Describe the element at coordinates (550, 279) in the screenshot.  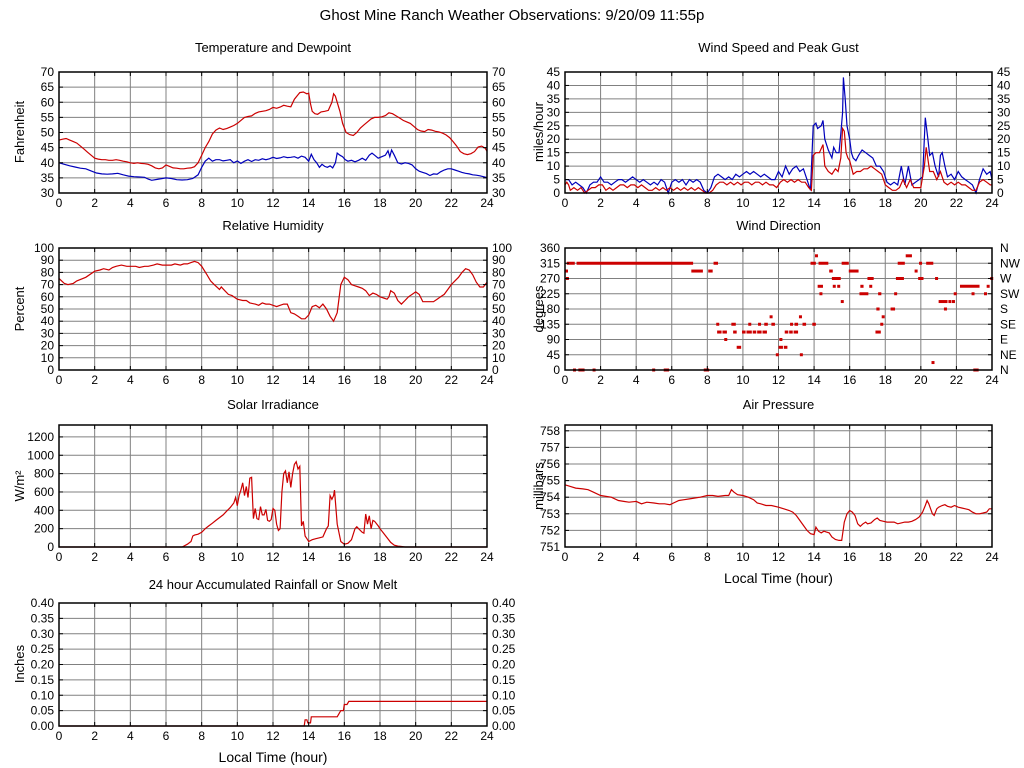
I see `svg-text: 270` at that location.